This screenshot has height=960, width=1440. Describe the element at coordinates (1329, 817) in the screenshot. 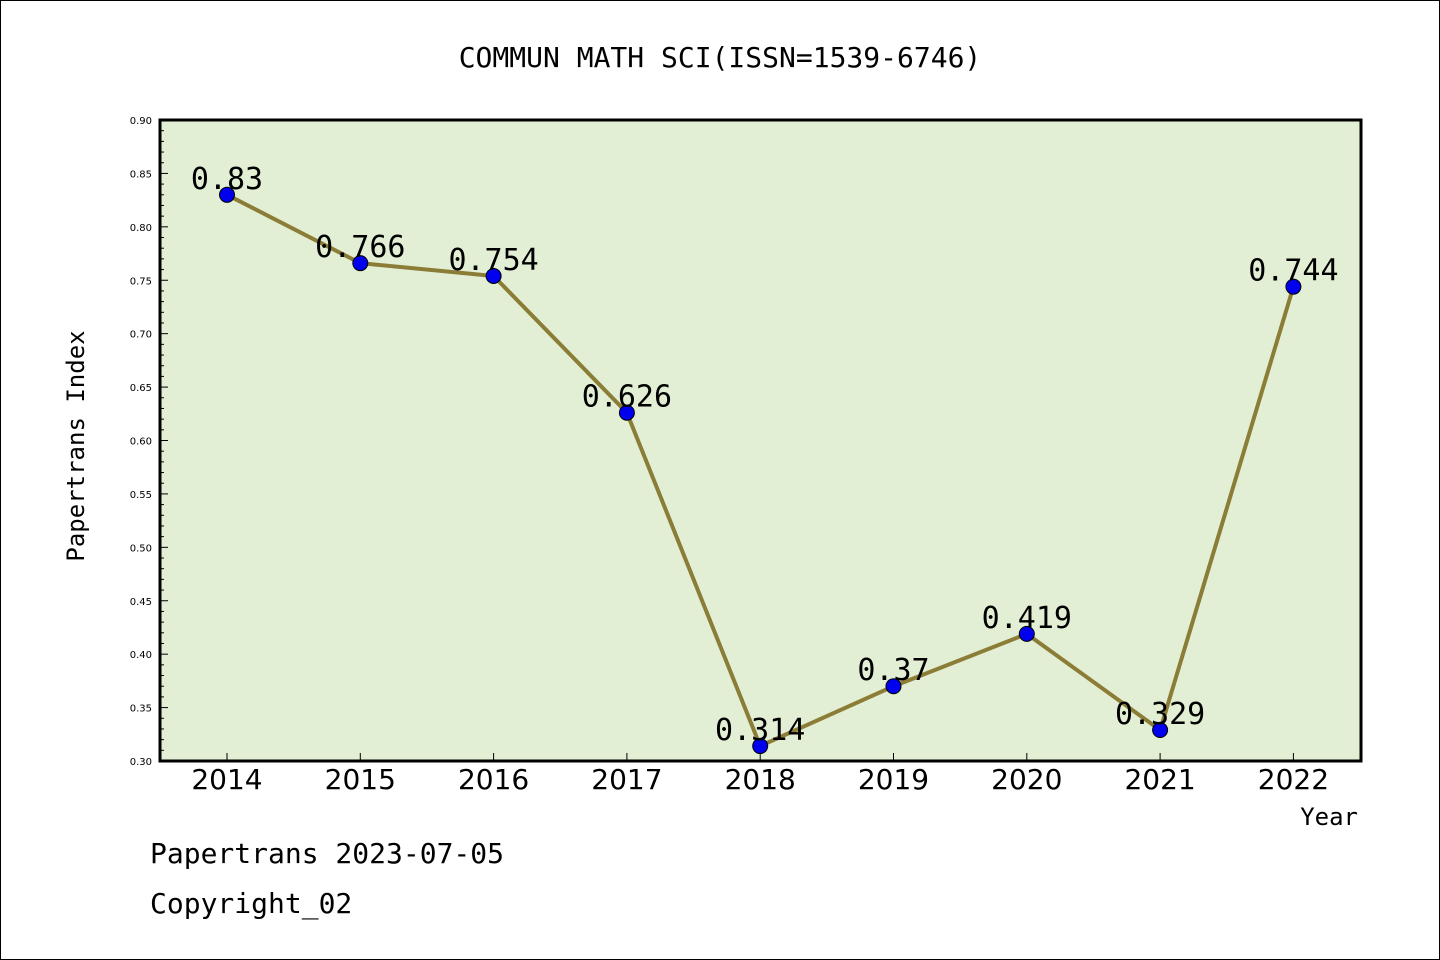

I see `x-axis-label: Year` at that location.